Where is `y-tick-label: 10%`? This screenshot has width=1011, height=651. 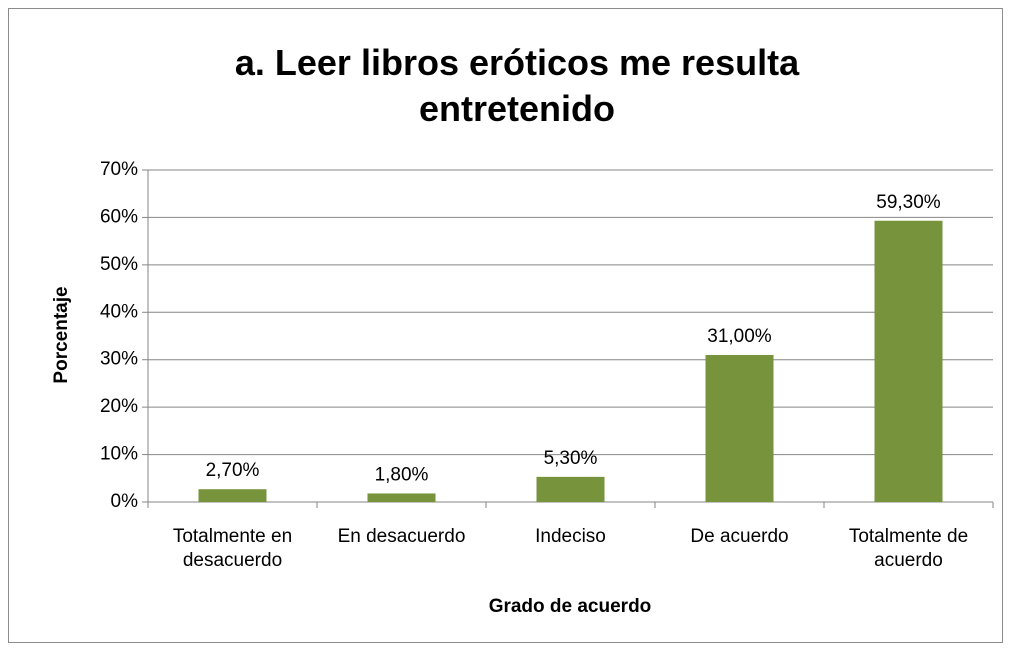 y-tick-label: 10% is located at coordinates (119, 454).